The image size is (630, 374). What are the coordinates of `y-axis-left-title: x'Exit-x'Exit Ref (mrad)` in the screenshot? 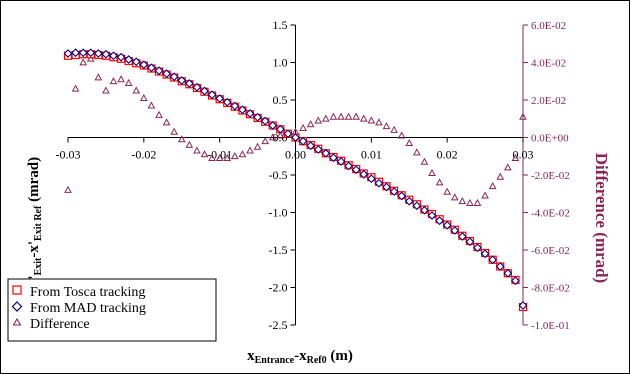 It's located at (35, 222).